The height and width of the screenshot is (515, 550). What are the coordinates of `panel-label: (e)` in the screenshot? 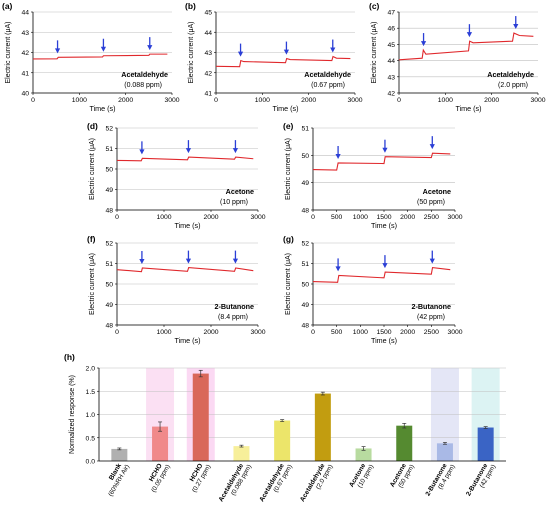 It's located at (288, 126).